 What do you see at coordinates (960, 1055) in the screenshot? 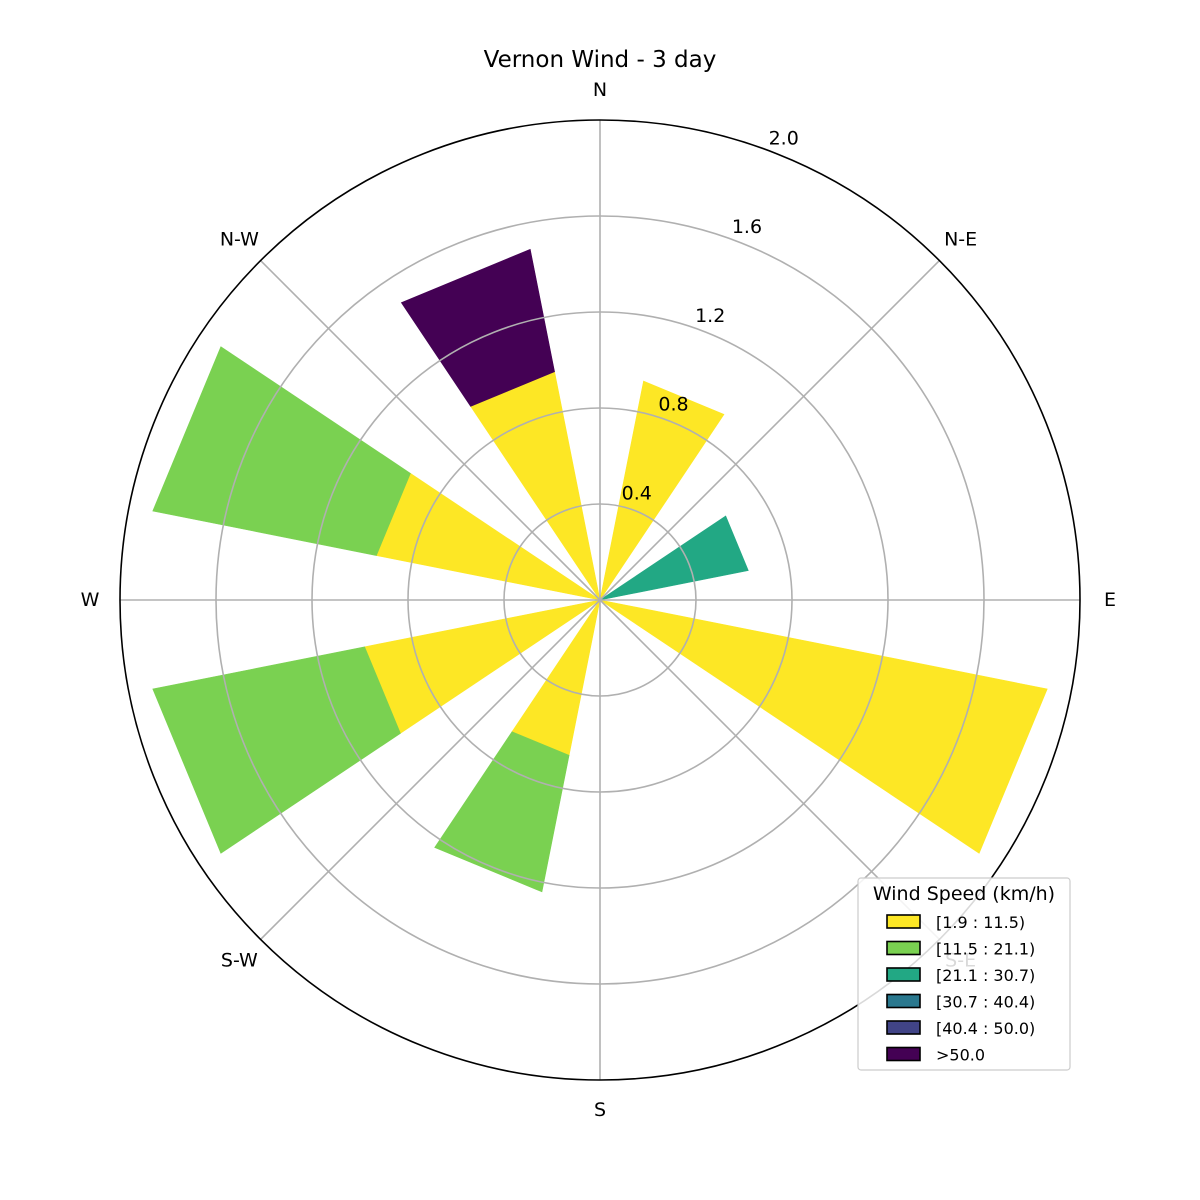
I see `legend-label-5: >50.0` at bounding box center [960, 1055].